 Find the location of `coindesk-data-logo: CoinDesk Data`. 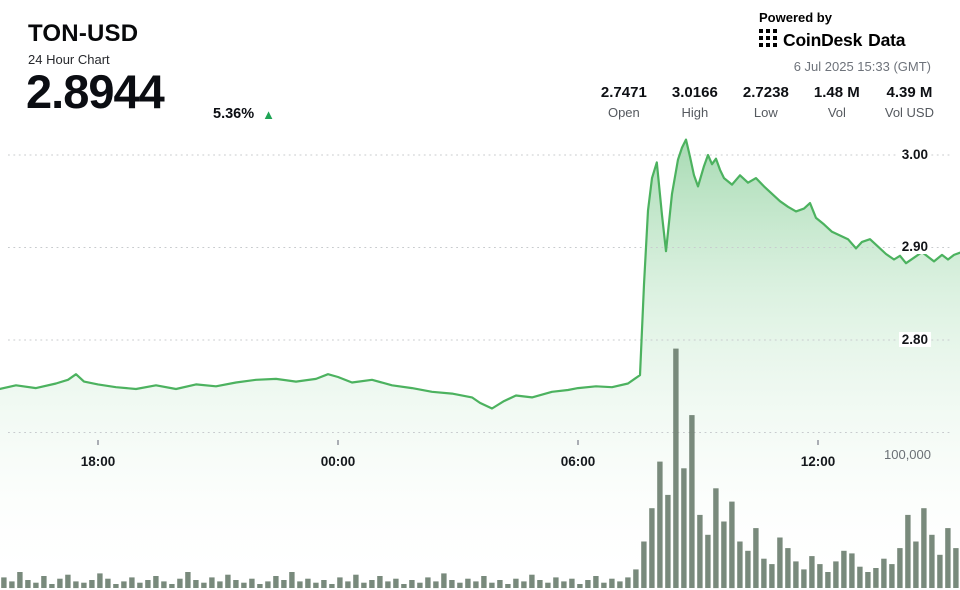

coindesk-data-logo: CoinDesk Data is located at coordinates (845, 40).